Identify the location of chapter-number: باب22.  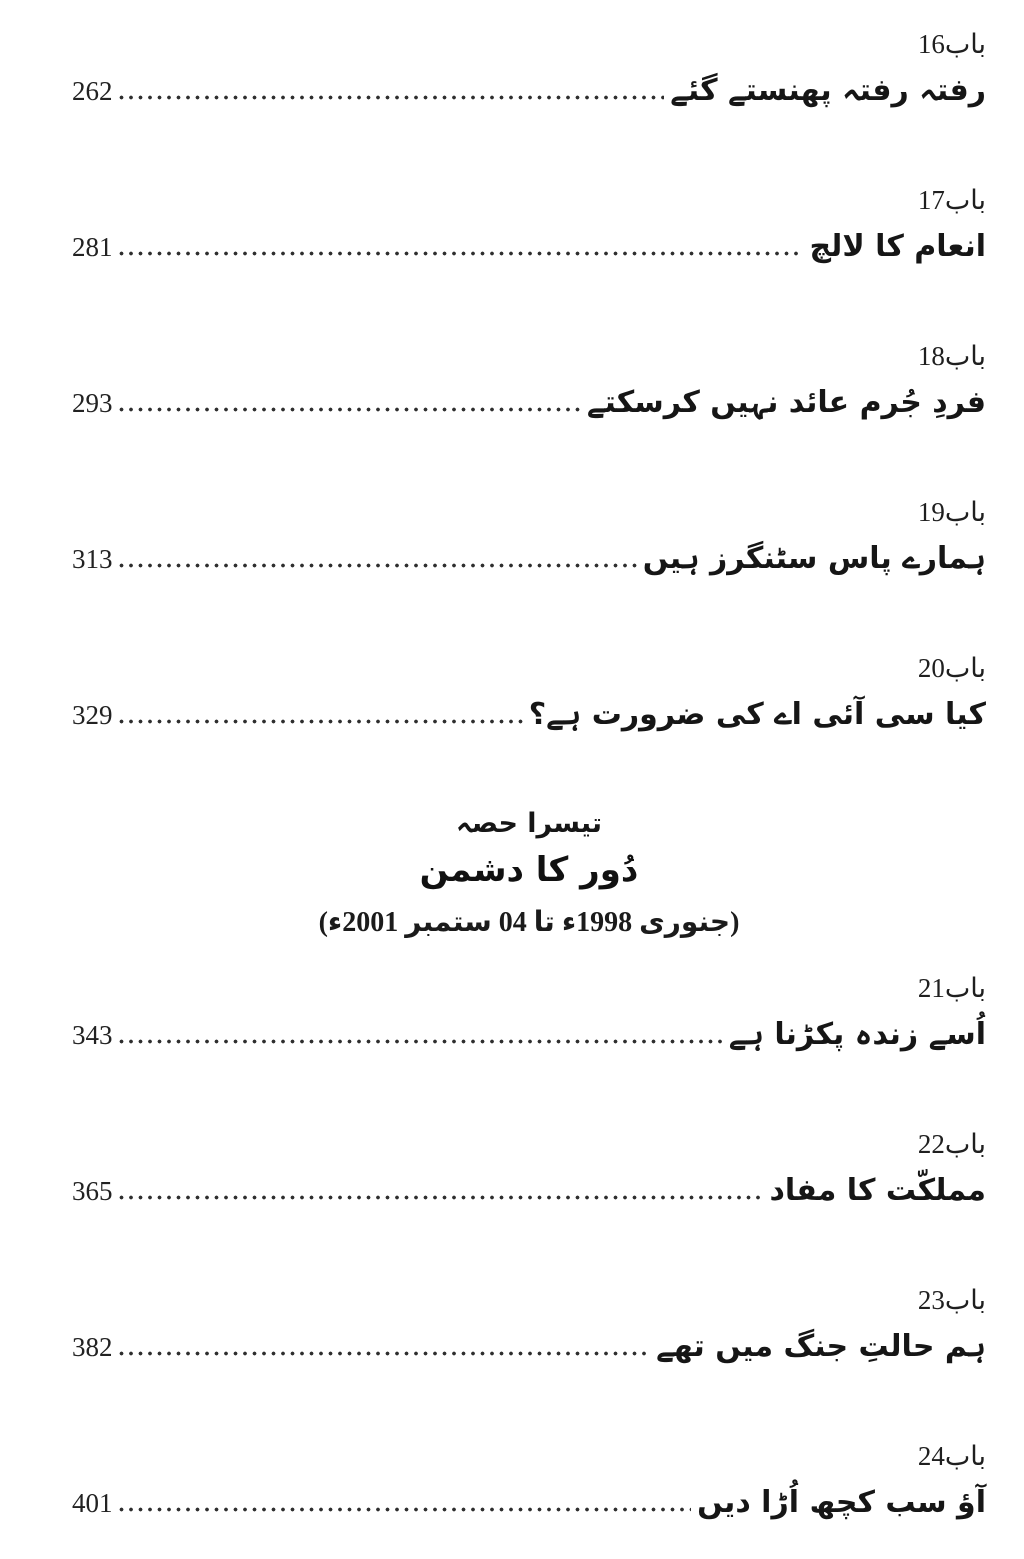
(951, 1144).